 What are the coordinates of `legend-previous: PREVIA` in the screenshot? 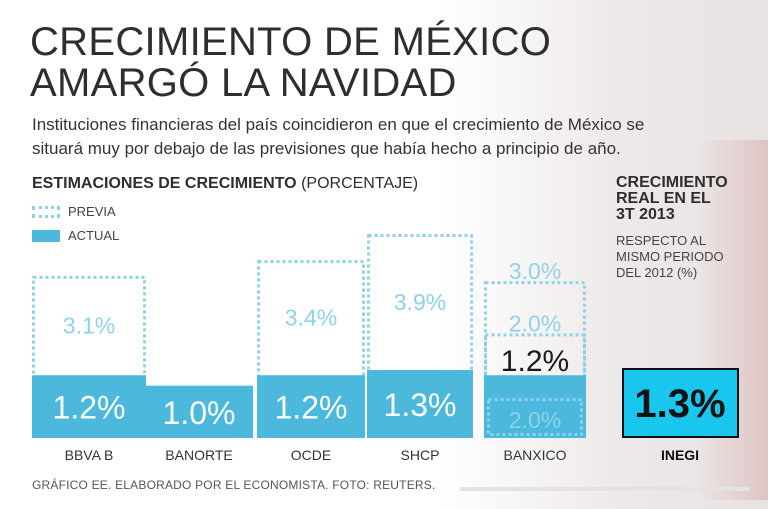 It's located at (74, 211).